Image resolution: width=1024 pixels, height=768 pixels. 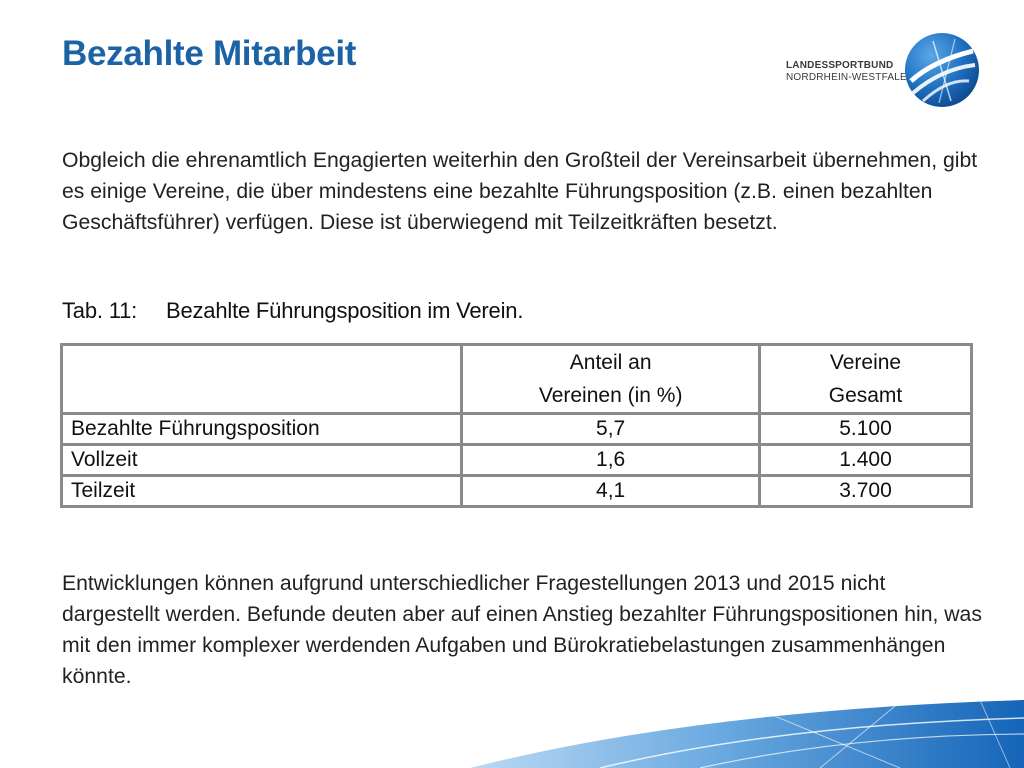 What do you see at coordinates (345, 310) in the screenshot?
I see `table-caption-text: Bezahlte Führungsposition im Verein.` at bounding box center [345, 310].